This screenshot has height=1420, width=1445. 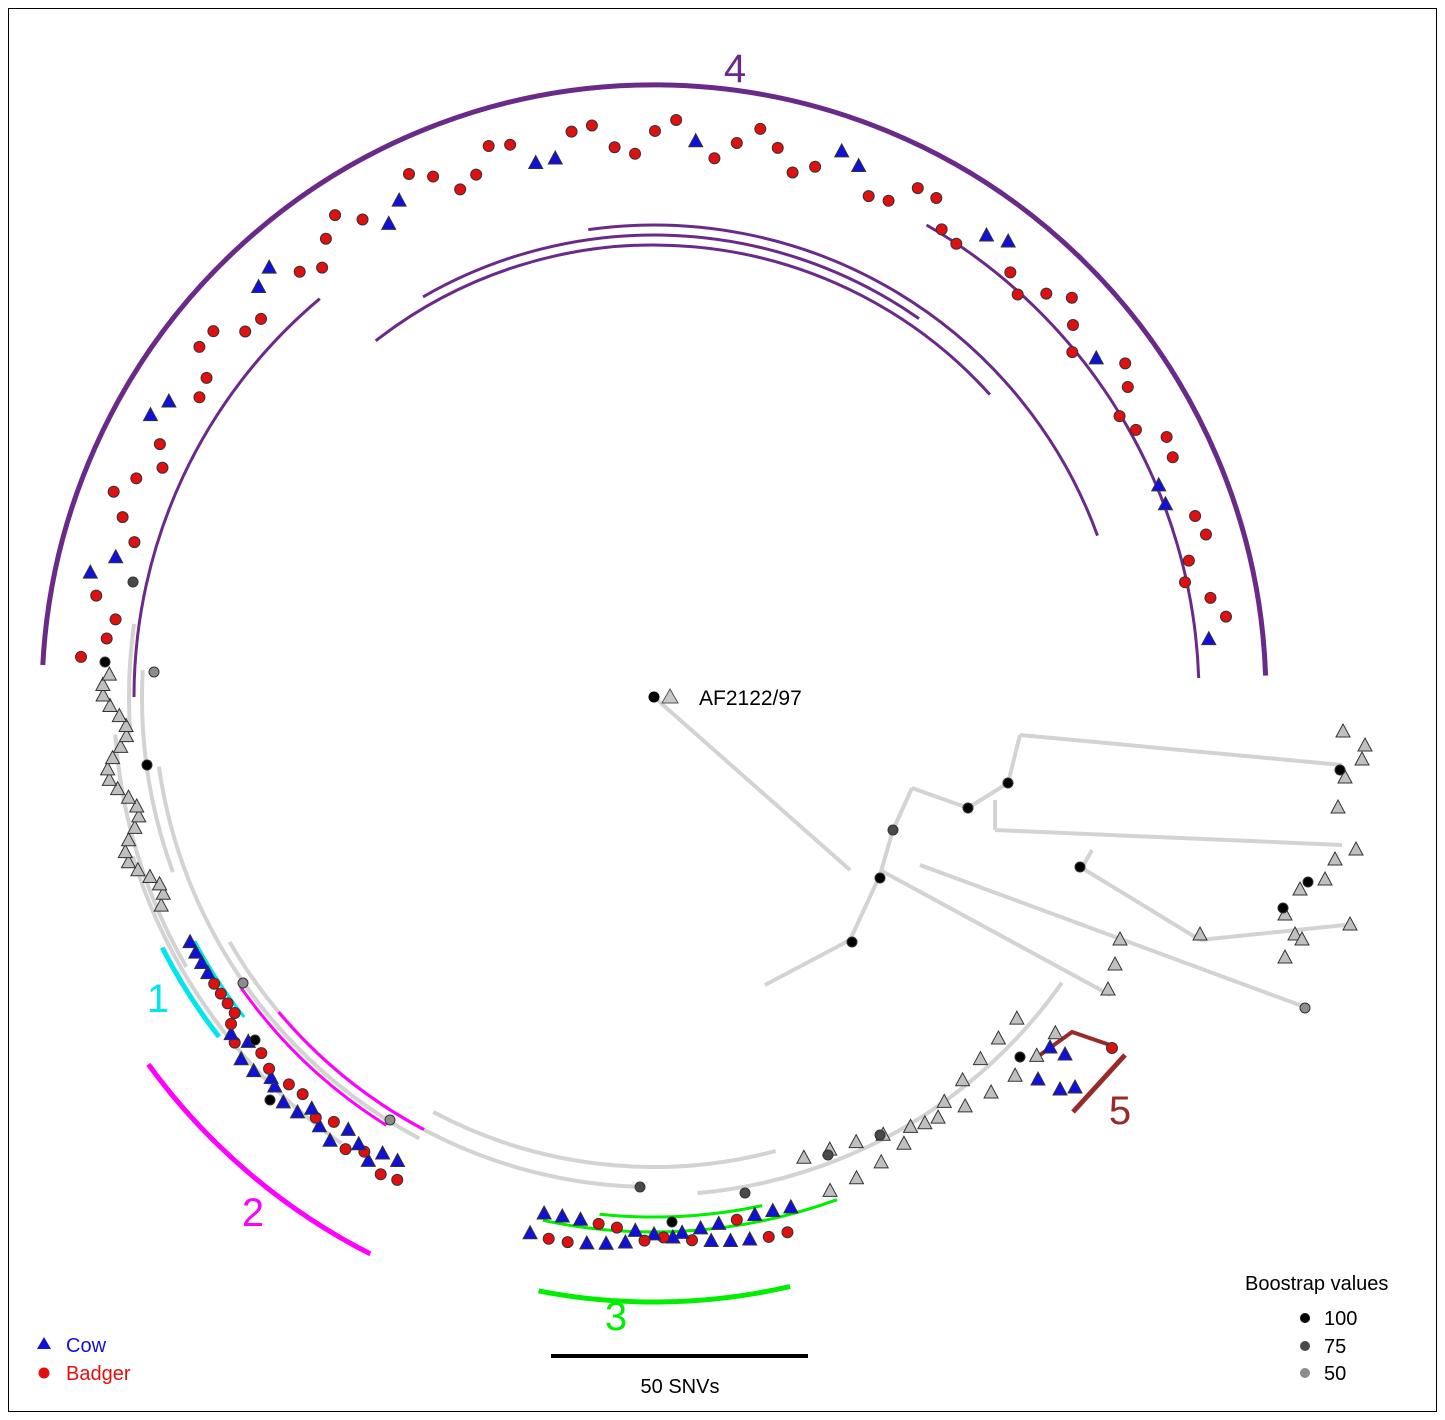 What do you see at coordinates (84, 1360) in the screenshot?
I see `host-legend: Cow Badger` at bounding box center [84, 1360].